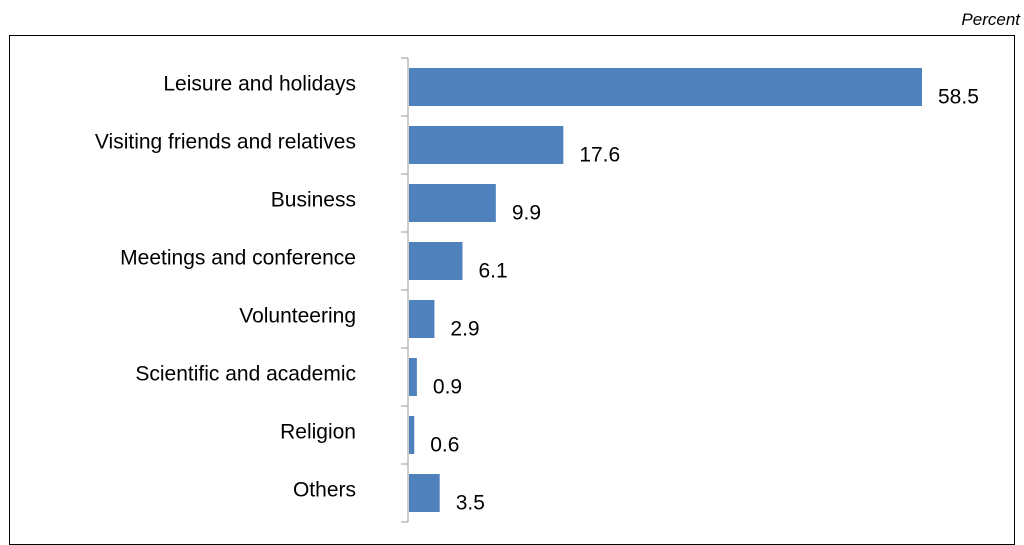 Image resolution: width=1024 pixels, height=545 pixels. Describe the element at coordinates (444, 445) in the screenshot. I see `value-label: 0.6` at that location.